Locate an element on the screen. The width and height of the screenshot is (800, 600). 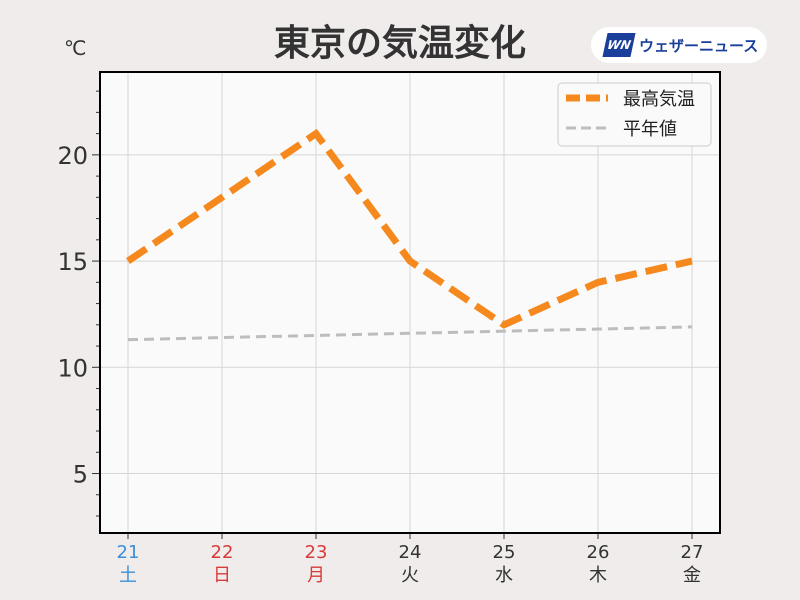
x-tick-label-day: 25 is located at coordinates (504, 552).